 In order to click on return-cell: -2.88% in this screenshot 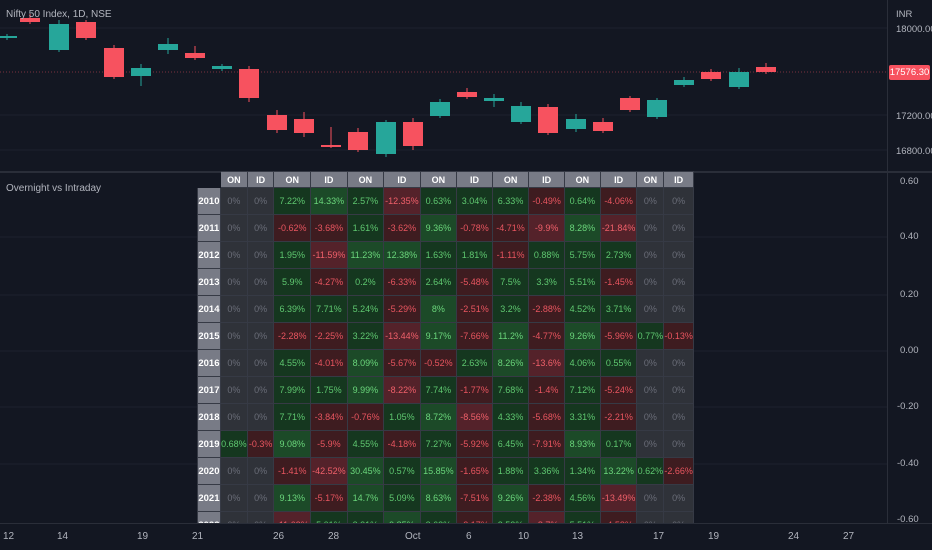, I will do `click(547, 309)`.